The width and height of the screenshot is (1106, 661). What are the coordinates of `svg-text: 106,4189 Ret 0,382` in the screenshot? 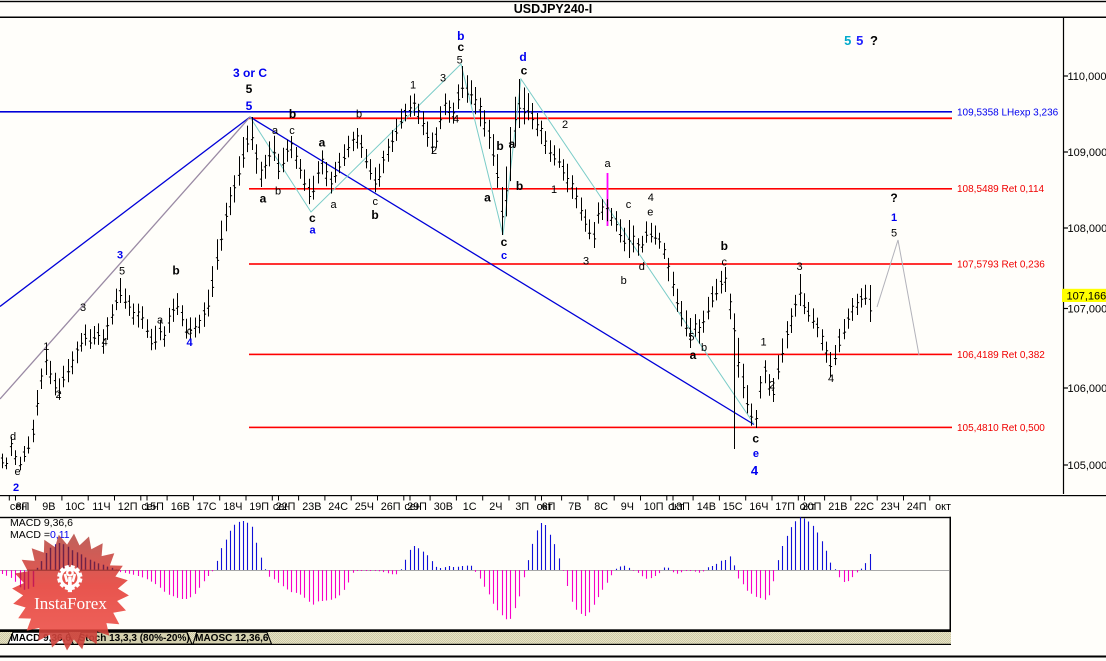 It's located at (1001, 355).